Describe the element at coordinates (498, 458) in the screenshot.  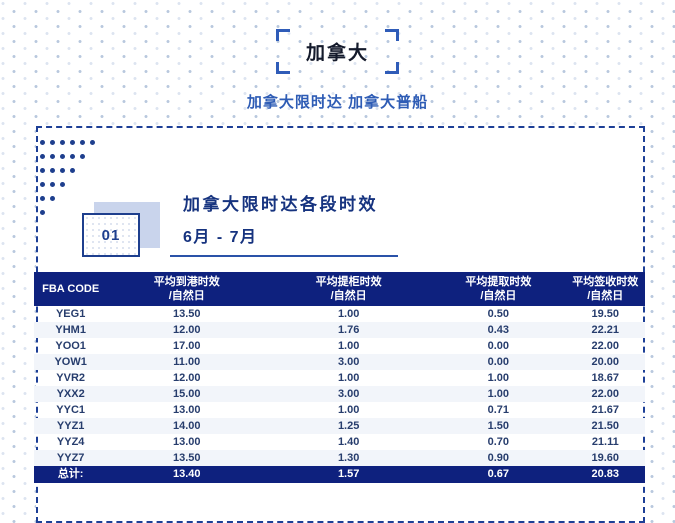
I see `value-cell: 0.90` at that location.